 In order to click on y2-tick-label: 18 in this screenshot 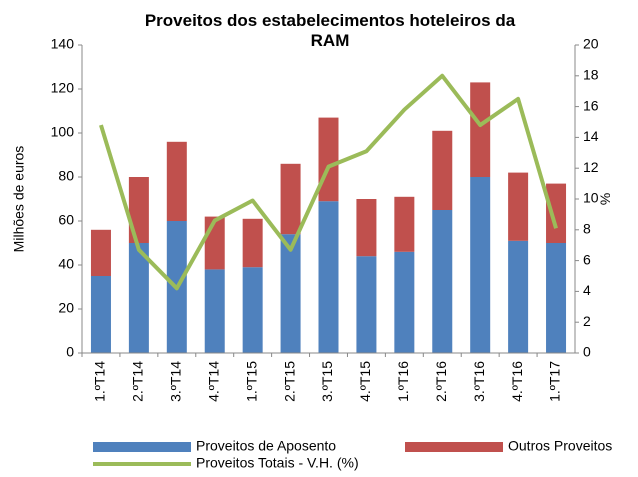, I will do `click(591, 75)`.